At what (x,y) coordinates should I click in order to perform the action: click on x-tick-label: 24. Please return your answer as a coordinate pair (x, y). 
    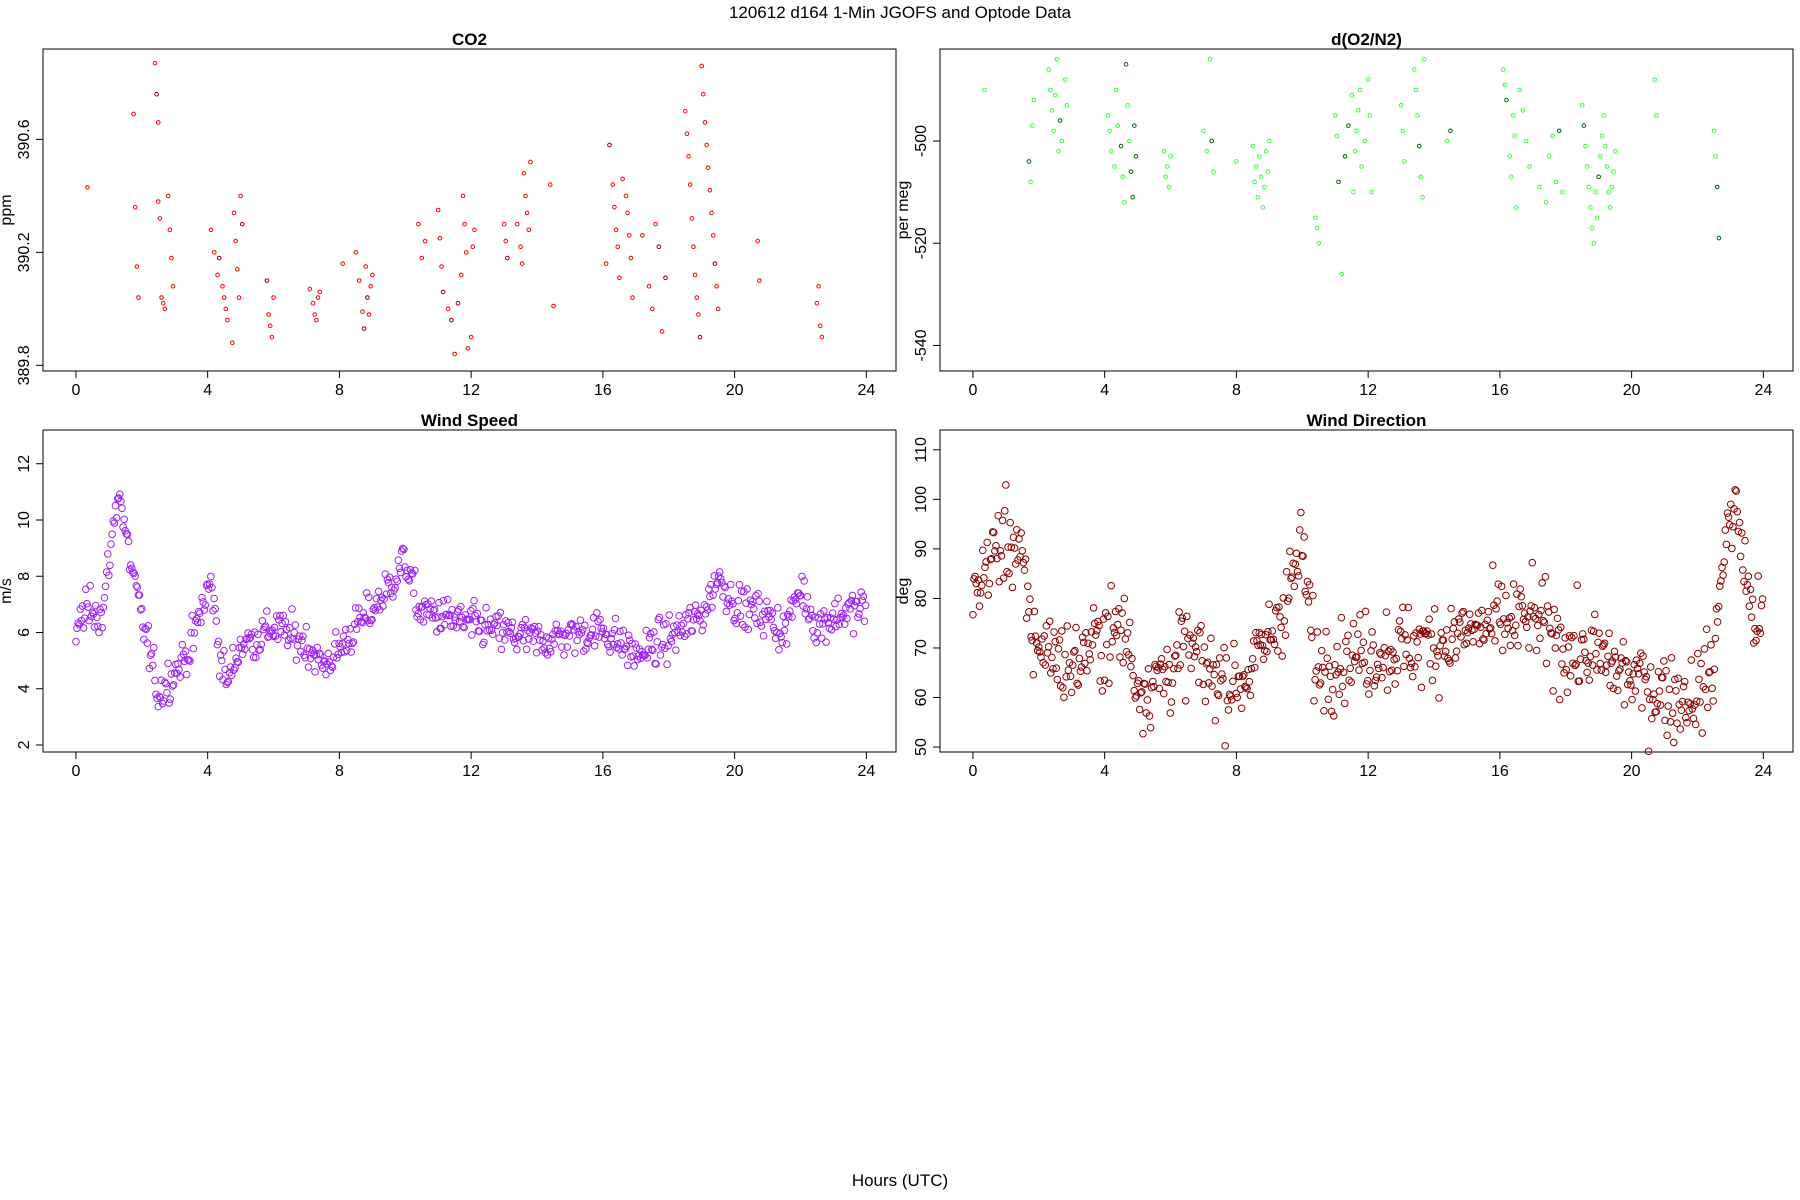
    Looking at the image, I should click on (1763, 390).